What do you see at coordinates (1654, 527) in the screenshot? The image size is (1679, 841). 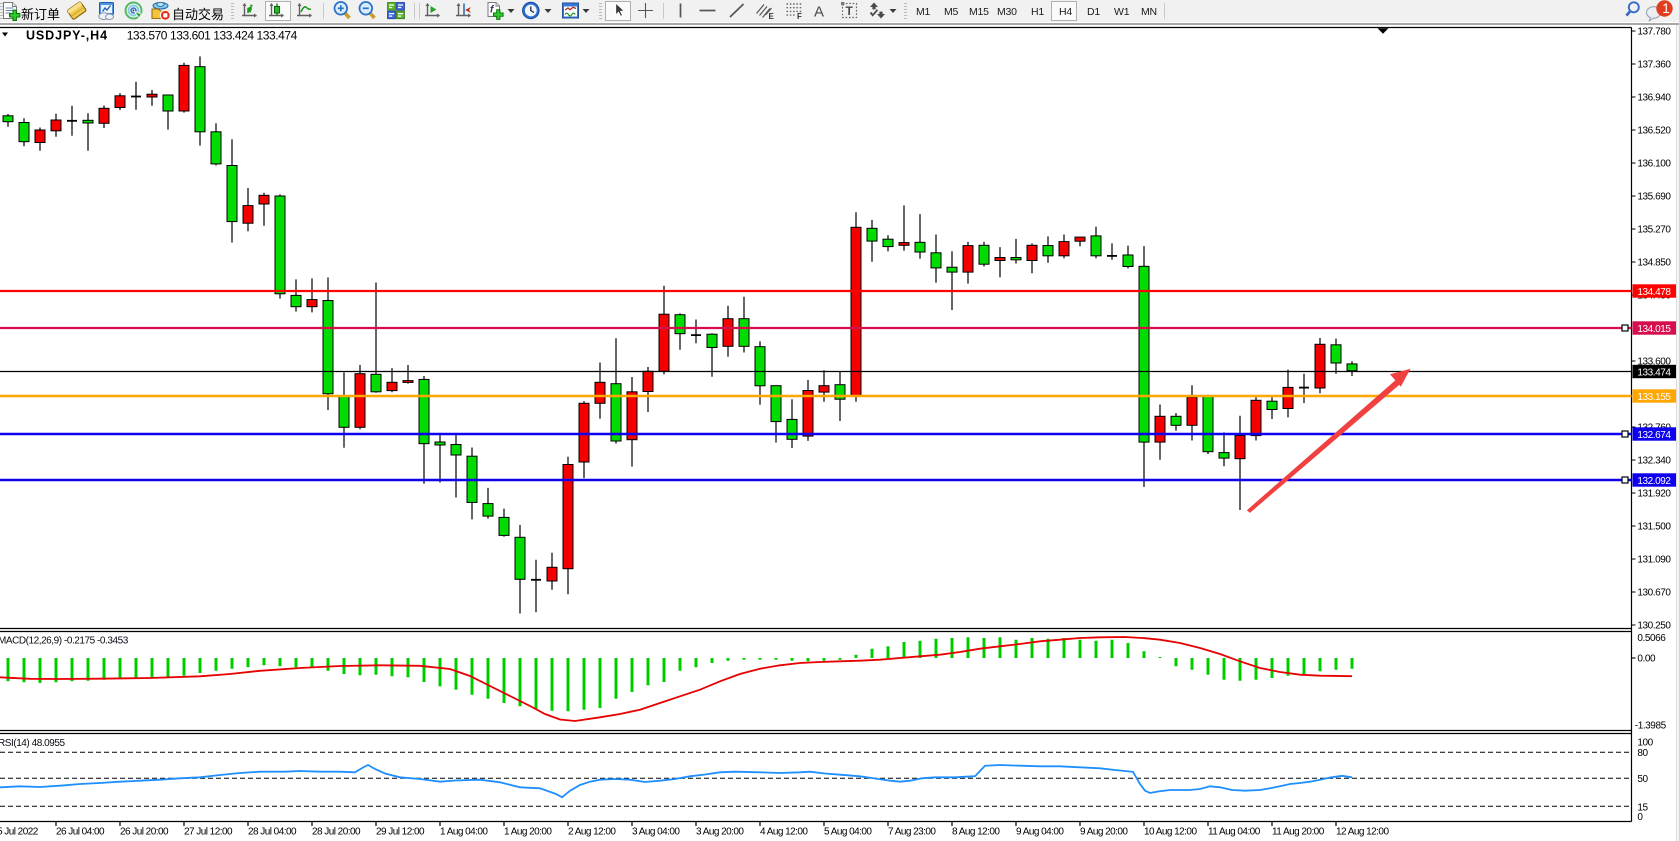 I see `svg-text: 131.500` at bounding box center [1654, 527].